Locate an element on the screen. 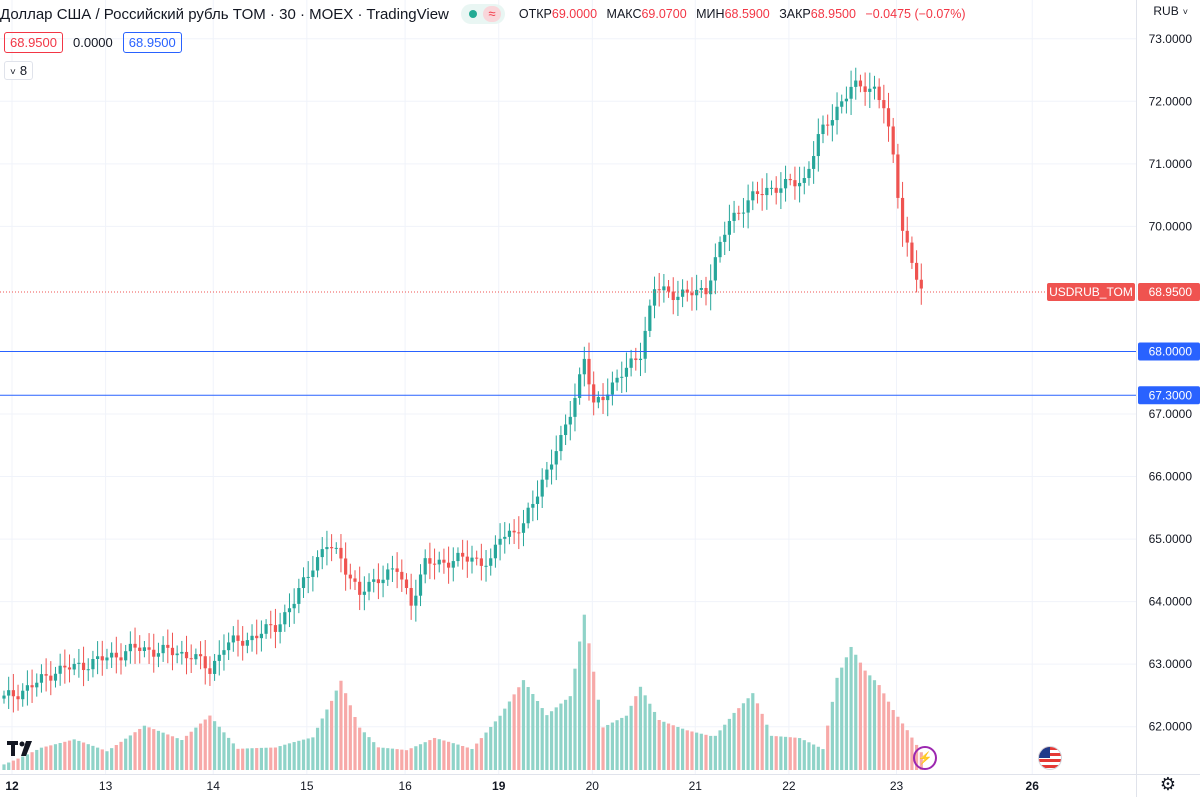 This screenshot has width=1200, height=797. x-tick-label: 20 is located at coordinates (593, 786).